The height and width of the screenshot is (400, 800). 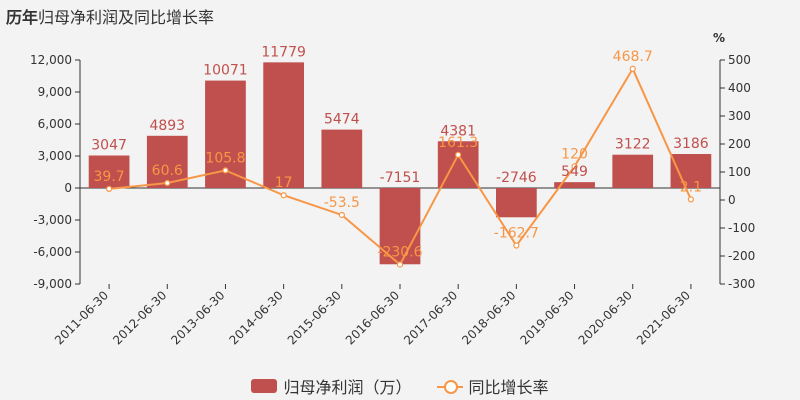 I want to click on chart-title: 历年归母净利润及同比增长率, so click(x=110, y=16).